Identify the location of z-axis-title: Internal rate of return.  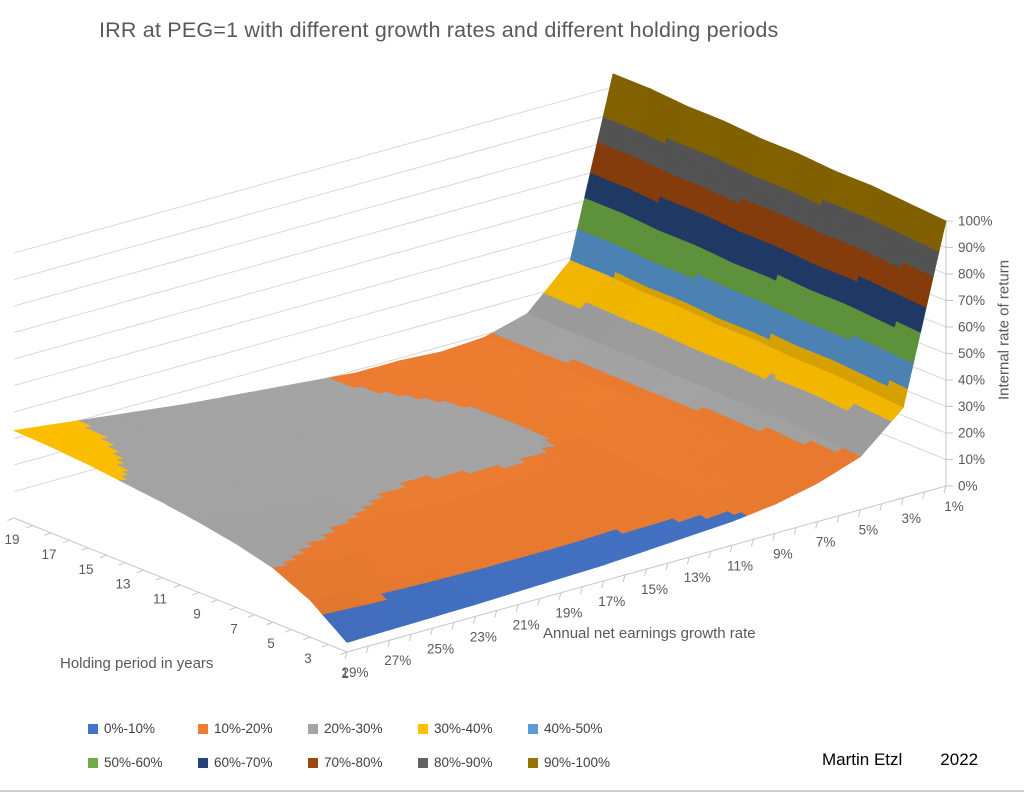
(1004, 330).